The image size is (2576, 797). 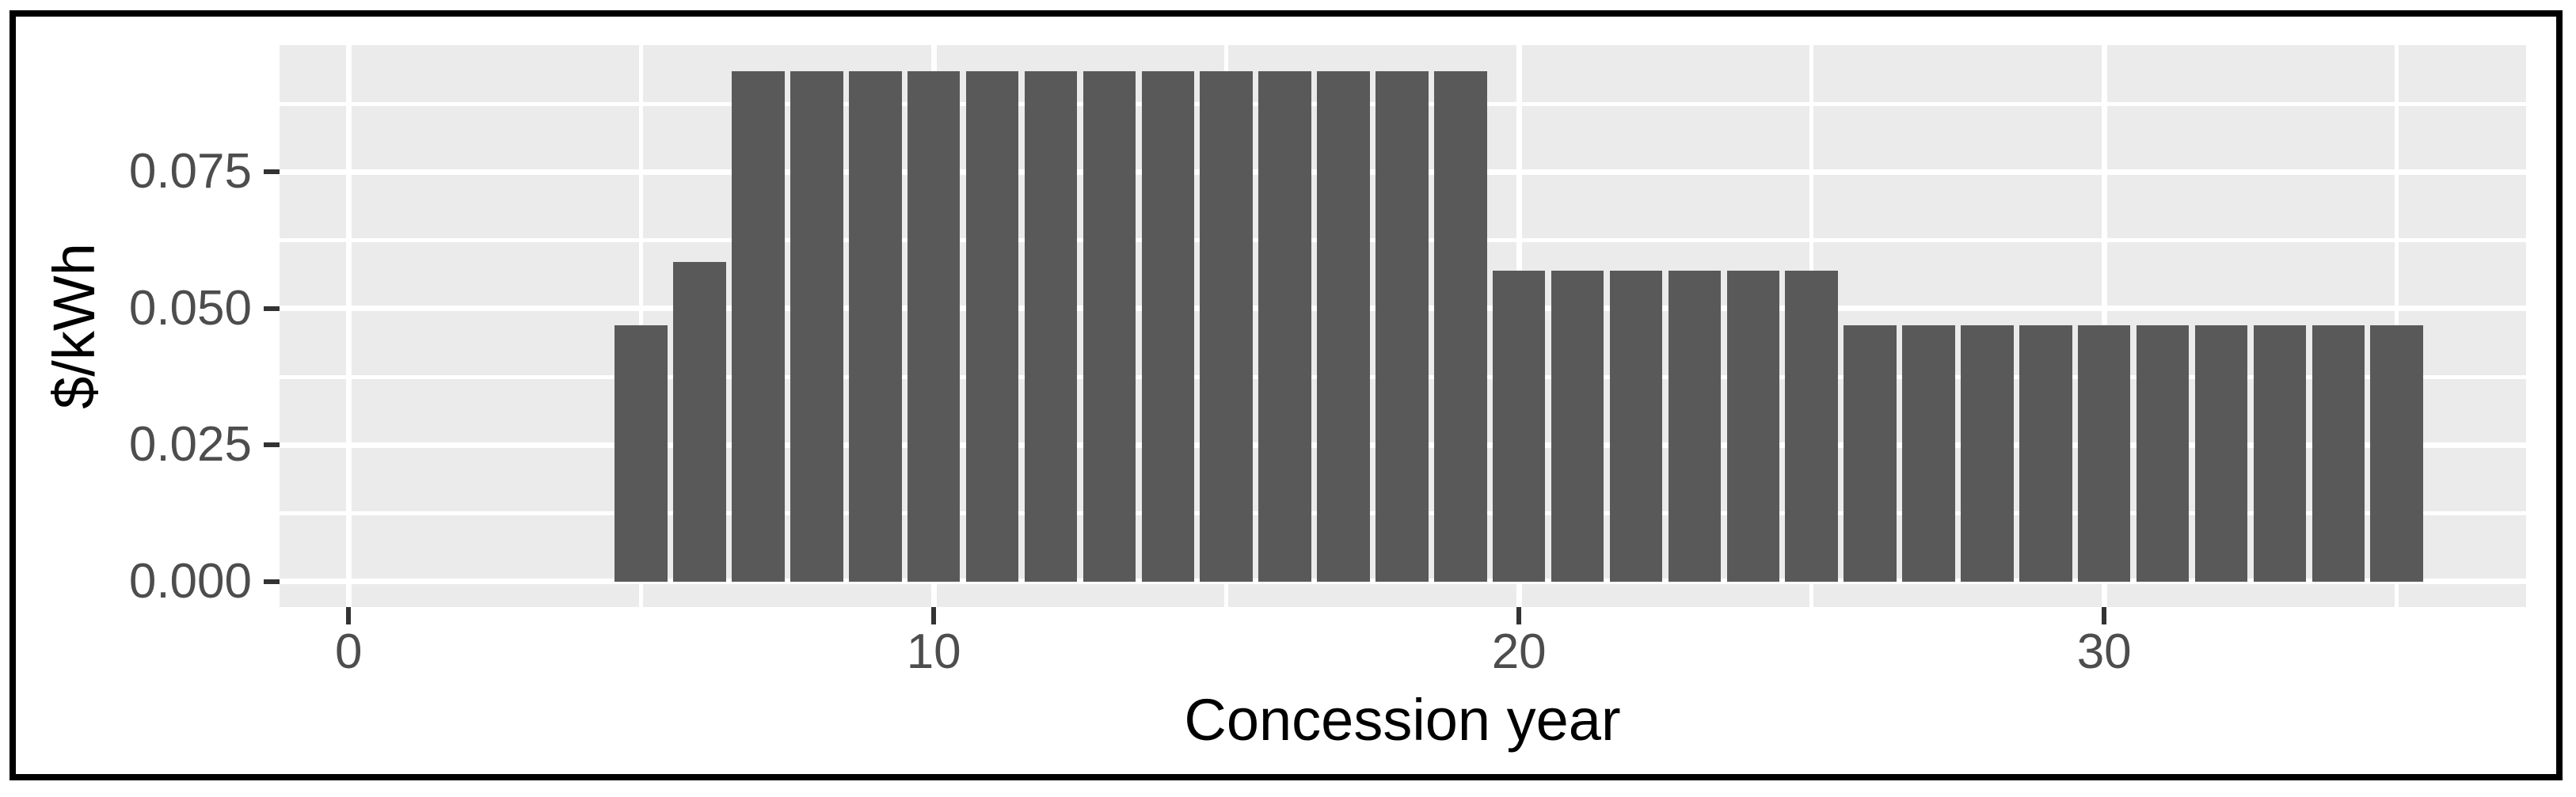 What do you see at coordinates (1402, 720) in the screenshot?
I see `x-axis-title: Concession year` at bounding box center [1402, 720].